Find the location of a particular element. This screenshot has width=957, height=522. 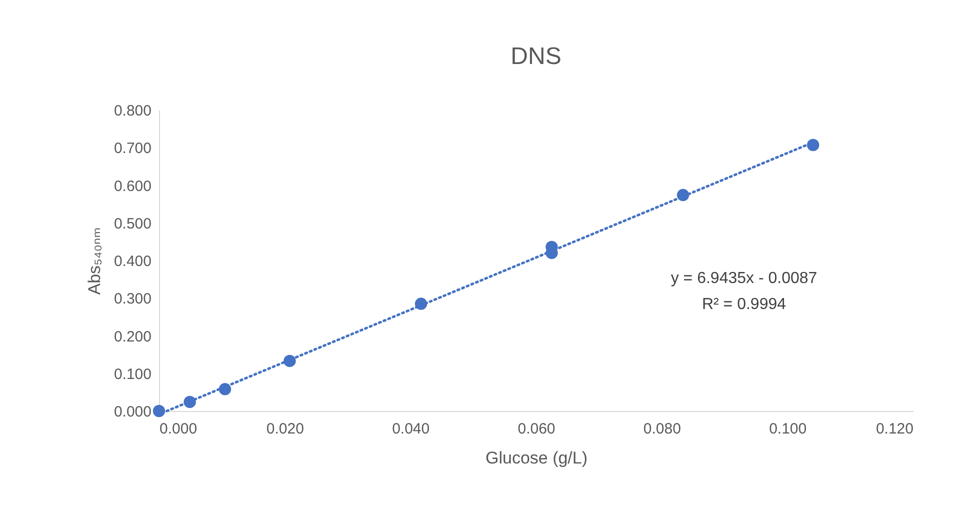

x-tick-label: 0.020 is located at coordinates (285, 429).